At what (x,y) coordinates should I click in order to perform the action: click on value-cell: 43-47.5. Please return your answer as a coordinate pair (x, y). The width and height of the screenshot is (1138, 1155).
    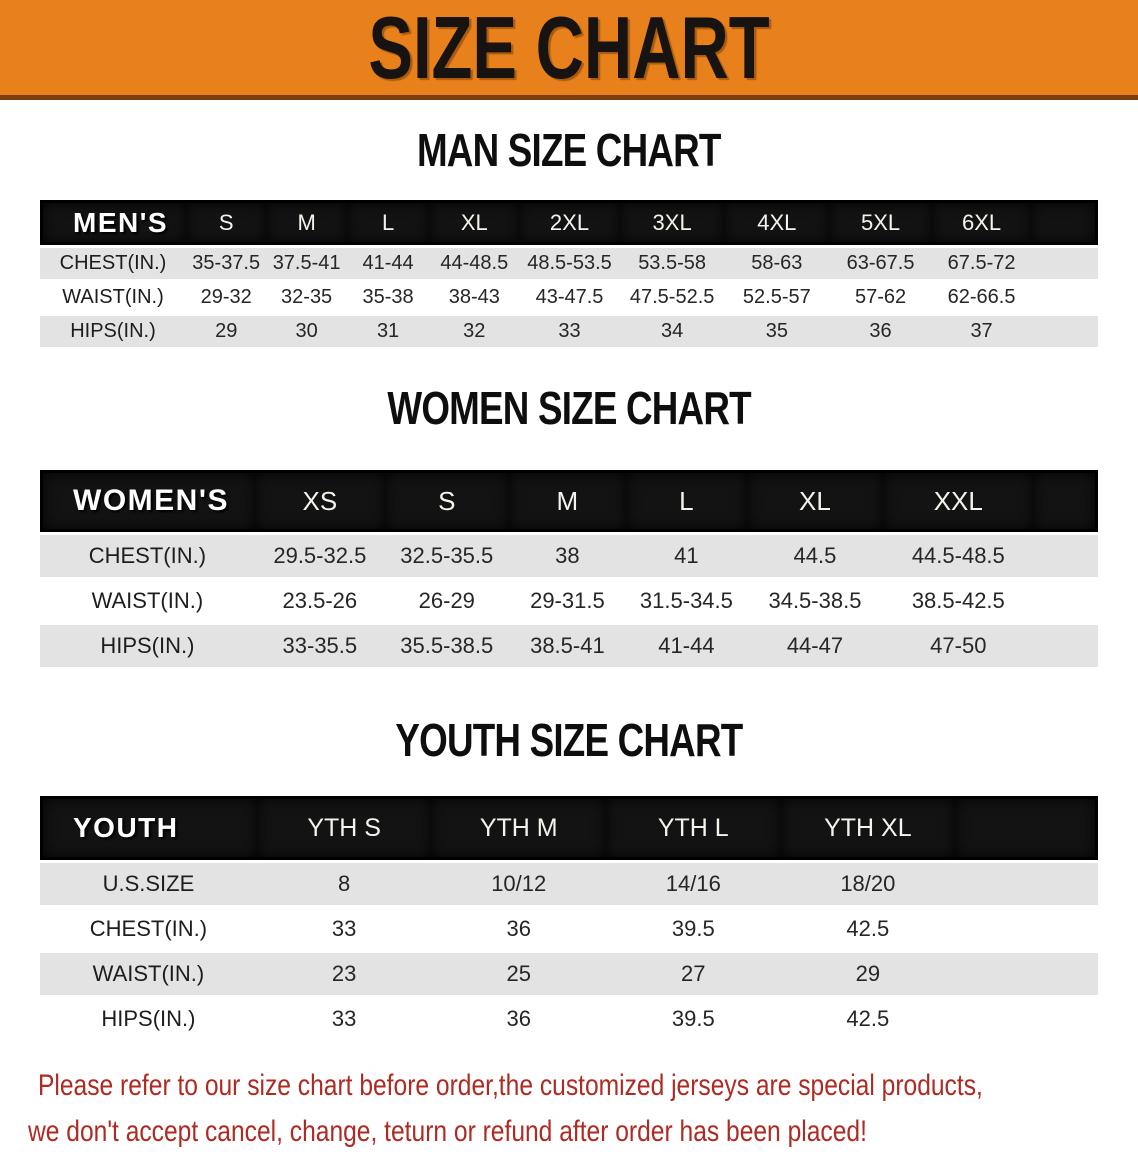
    Looking at the image, I should click on (569, 297).